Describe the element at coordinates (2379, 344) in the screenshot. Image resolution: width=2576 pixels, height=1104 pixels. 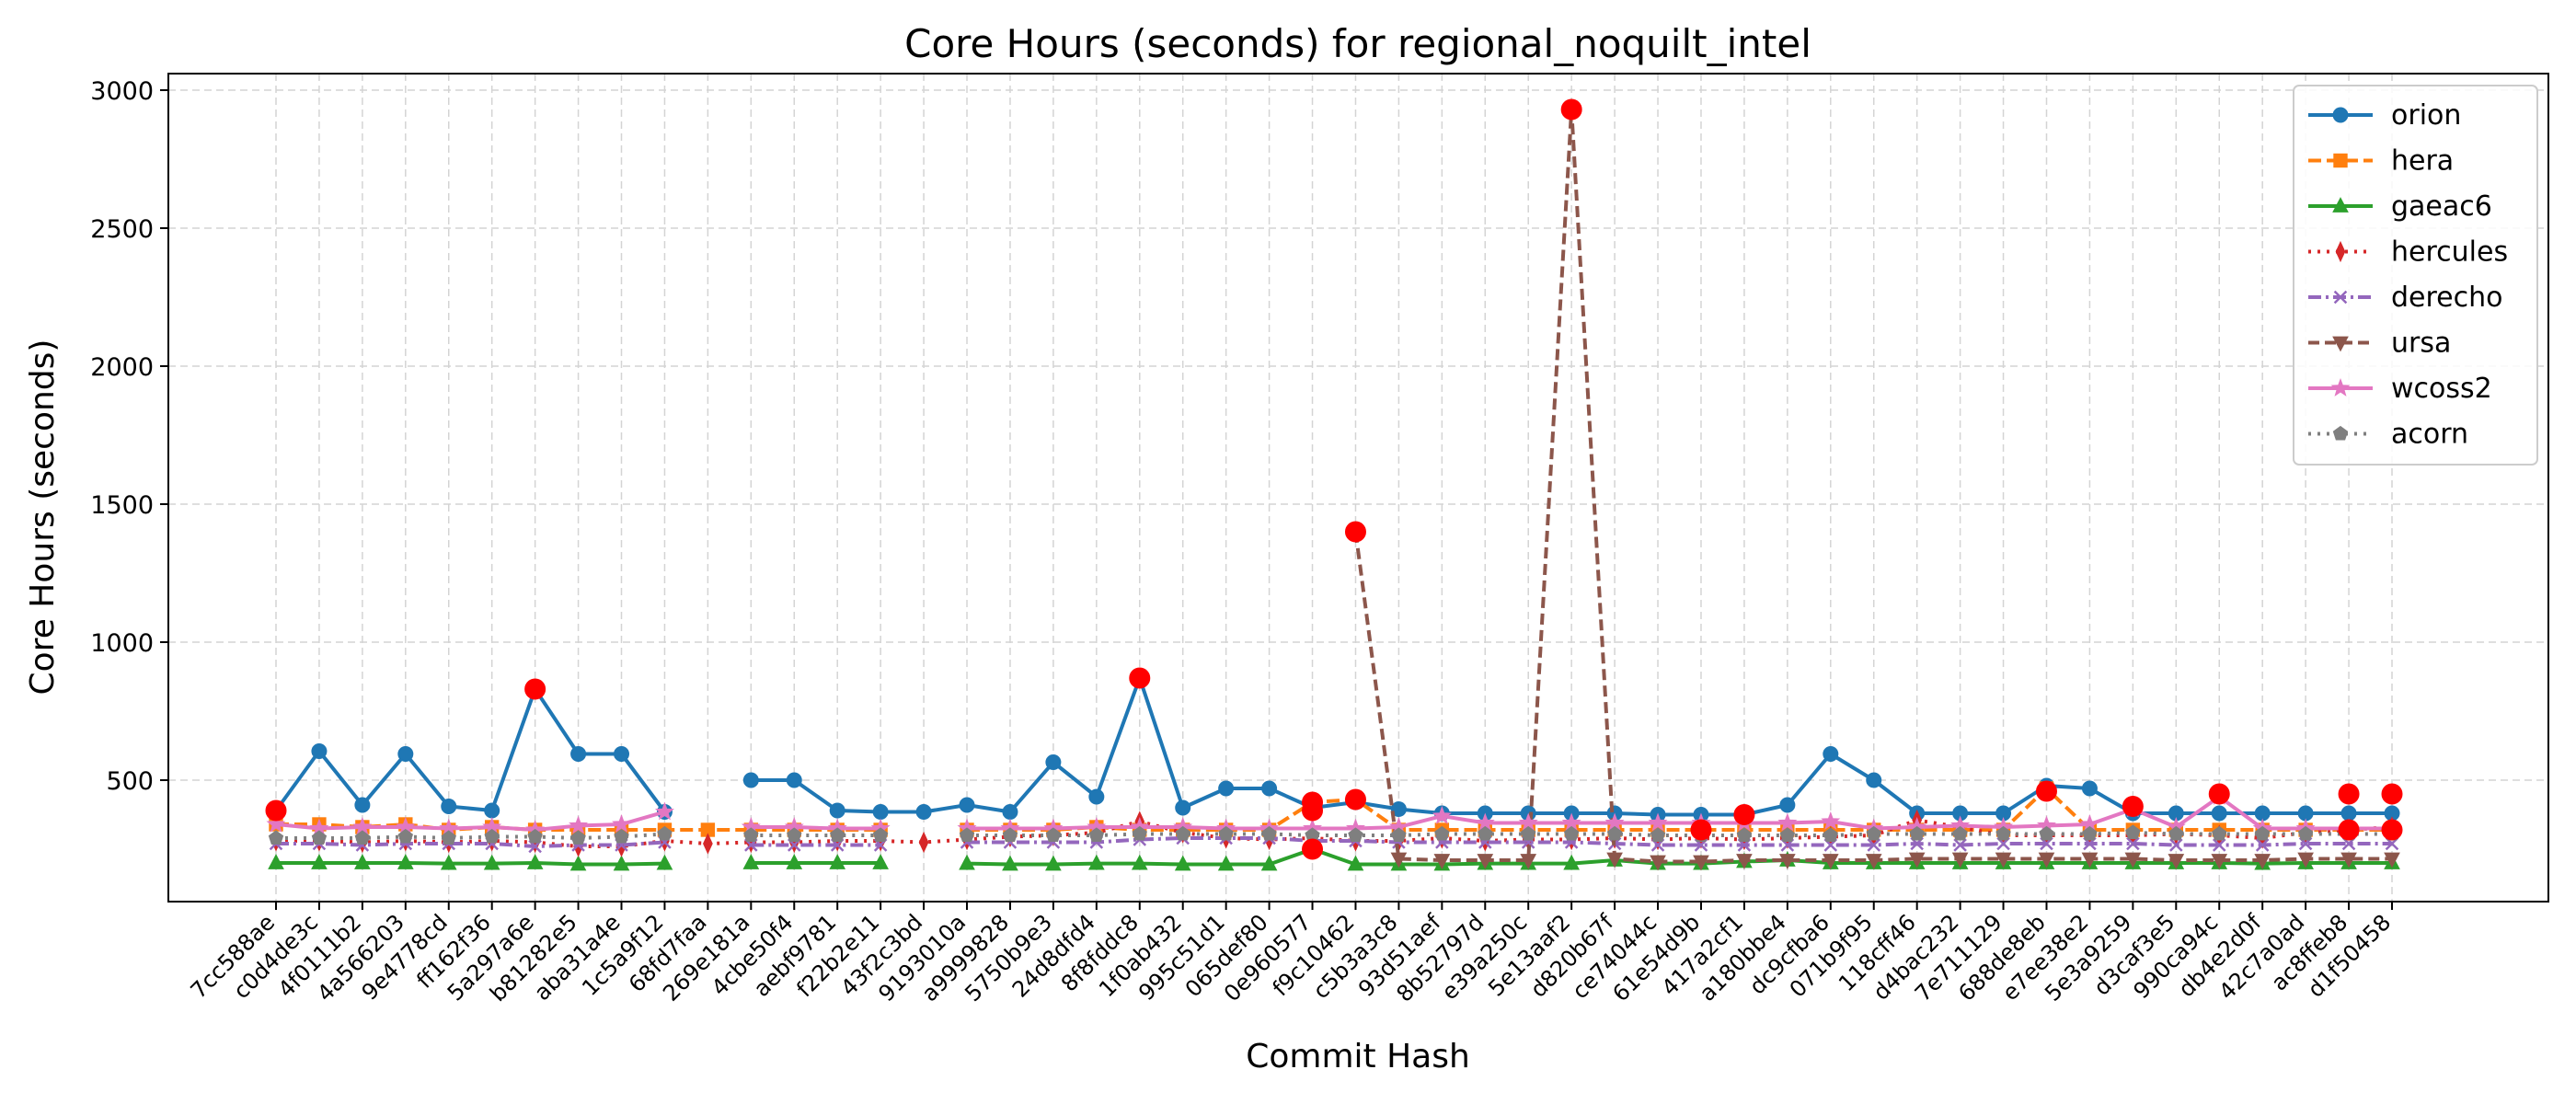
I see `legend-entry-ursa: ursa` at that location.